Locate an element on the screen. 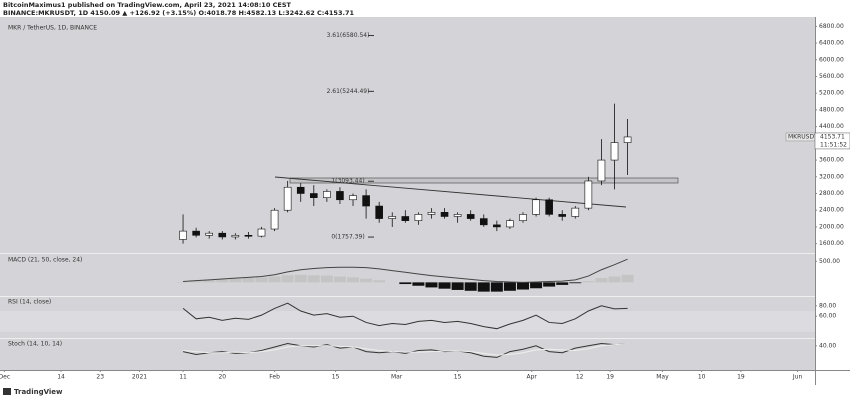 The height and width of the screenshot is (403, 850). resistance-box is located at coordinates (484, 180).